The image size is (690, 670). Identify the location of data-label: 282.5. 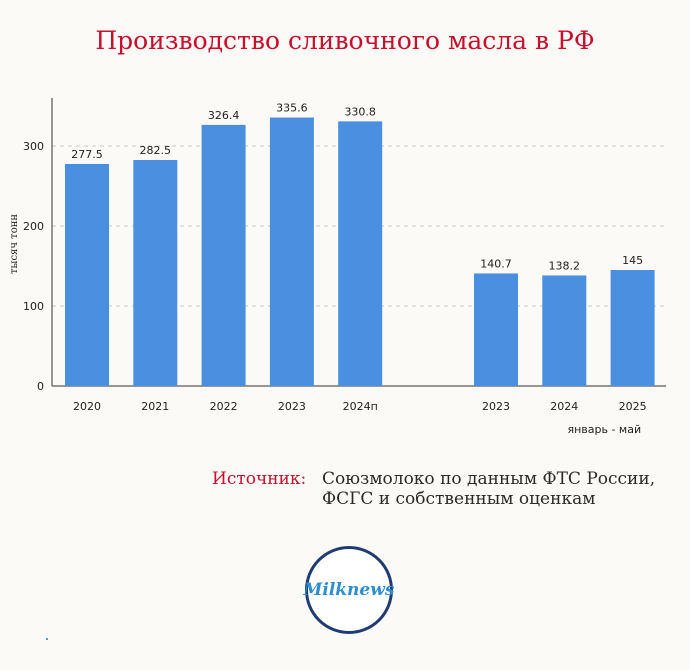
(156, 150).